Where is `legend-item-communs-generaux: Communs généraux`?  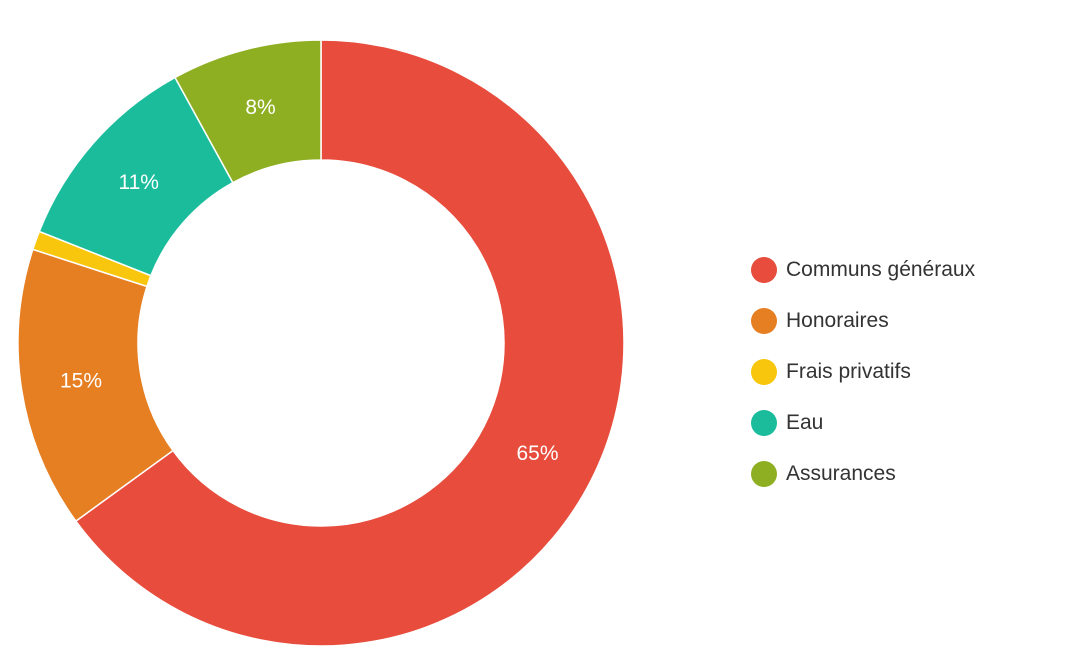
legend-item-communs-generaux: Communs généraux is located at coordinates (863, 269).